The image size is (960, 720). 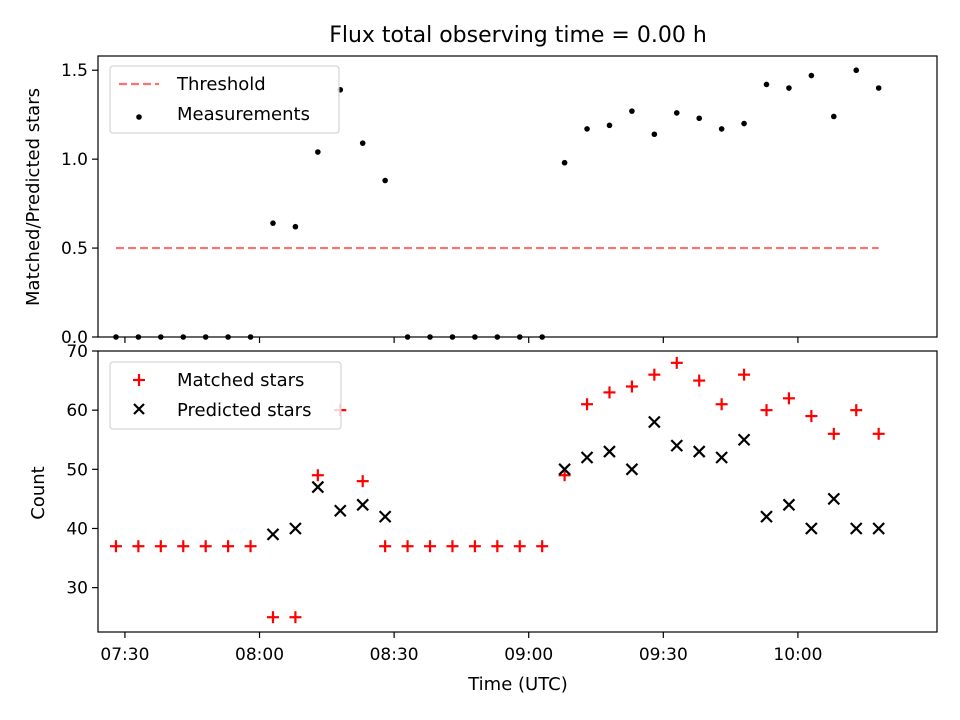 What do you see at coordinates (74, 160) in the screenshot?
I see `y-tick-label: 1.0` at bounding box center [74, 160].